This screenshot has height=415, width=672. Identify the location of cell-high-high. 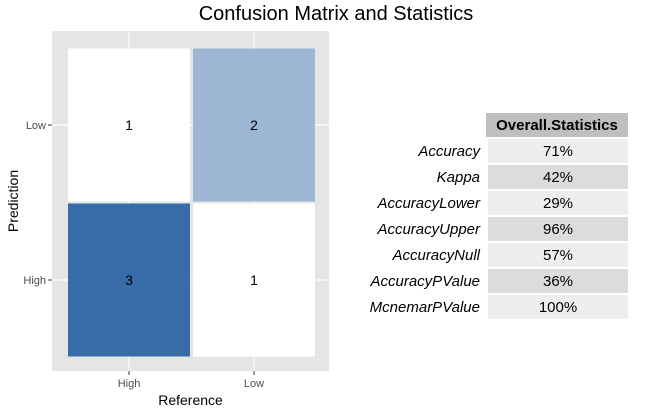
(129, 280).